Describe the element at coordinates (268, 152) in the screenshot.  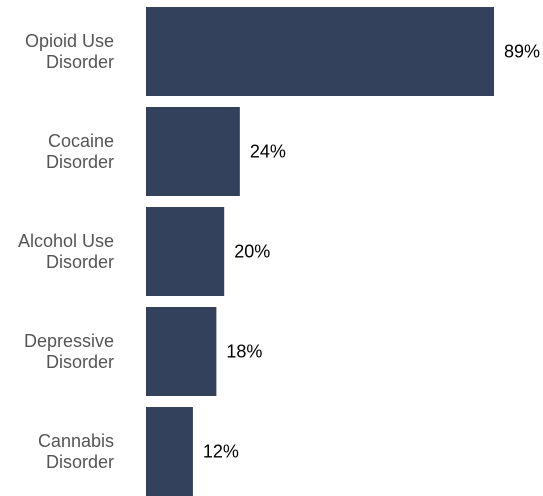
I see `data-label: 24%` at that location.